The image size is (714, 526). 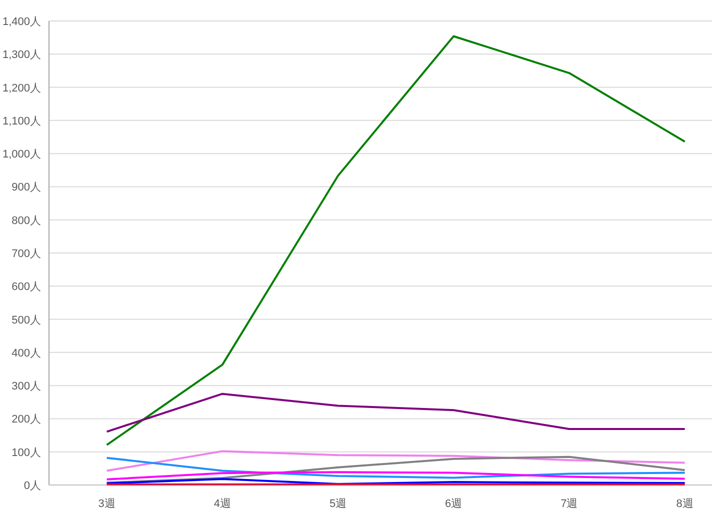 I want to click on x-tick-label: 7週, so click(x=569, y=504).